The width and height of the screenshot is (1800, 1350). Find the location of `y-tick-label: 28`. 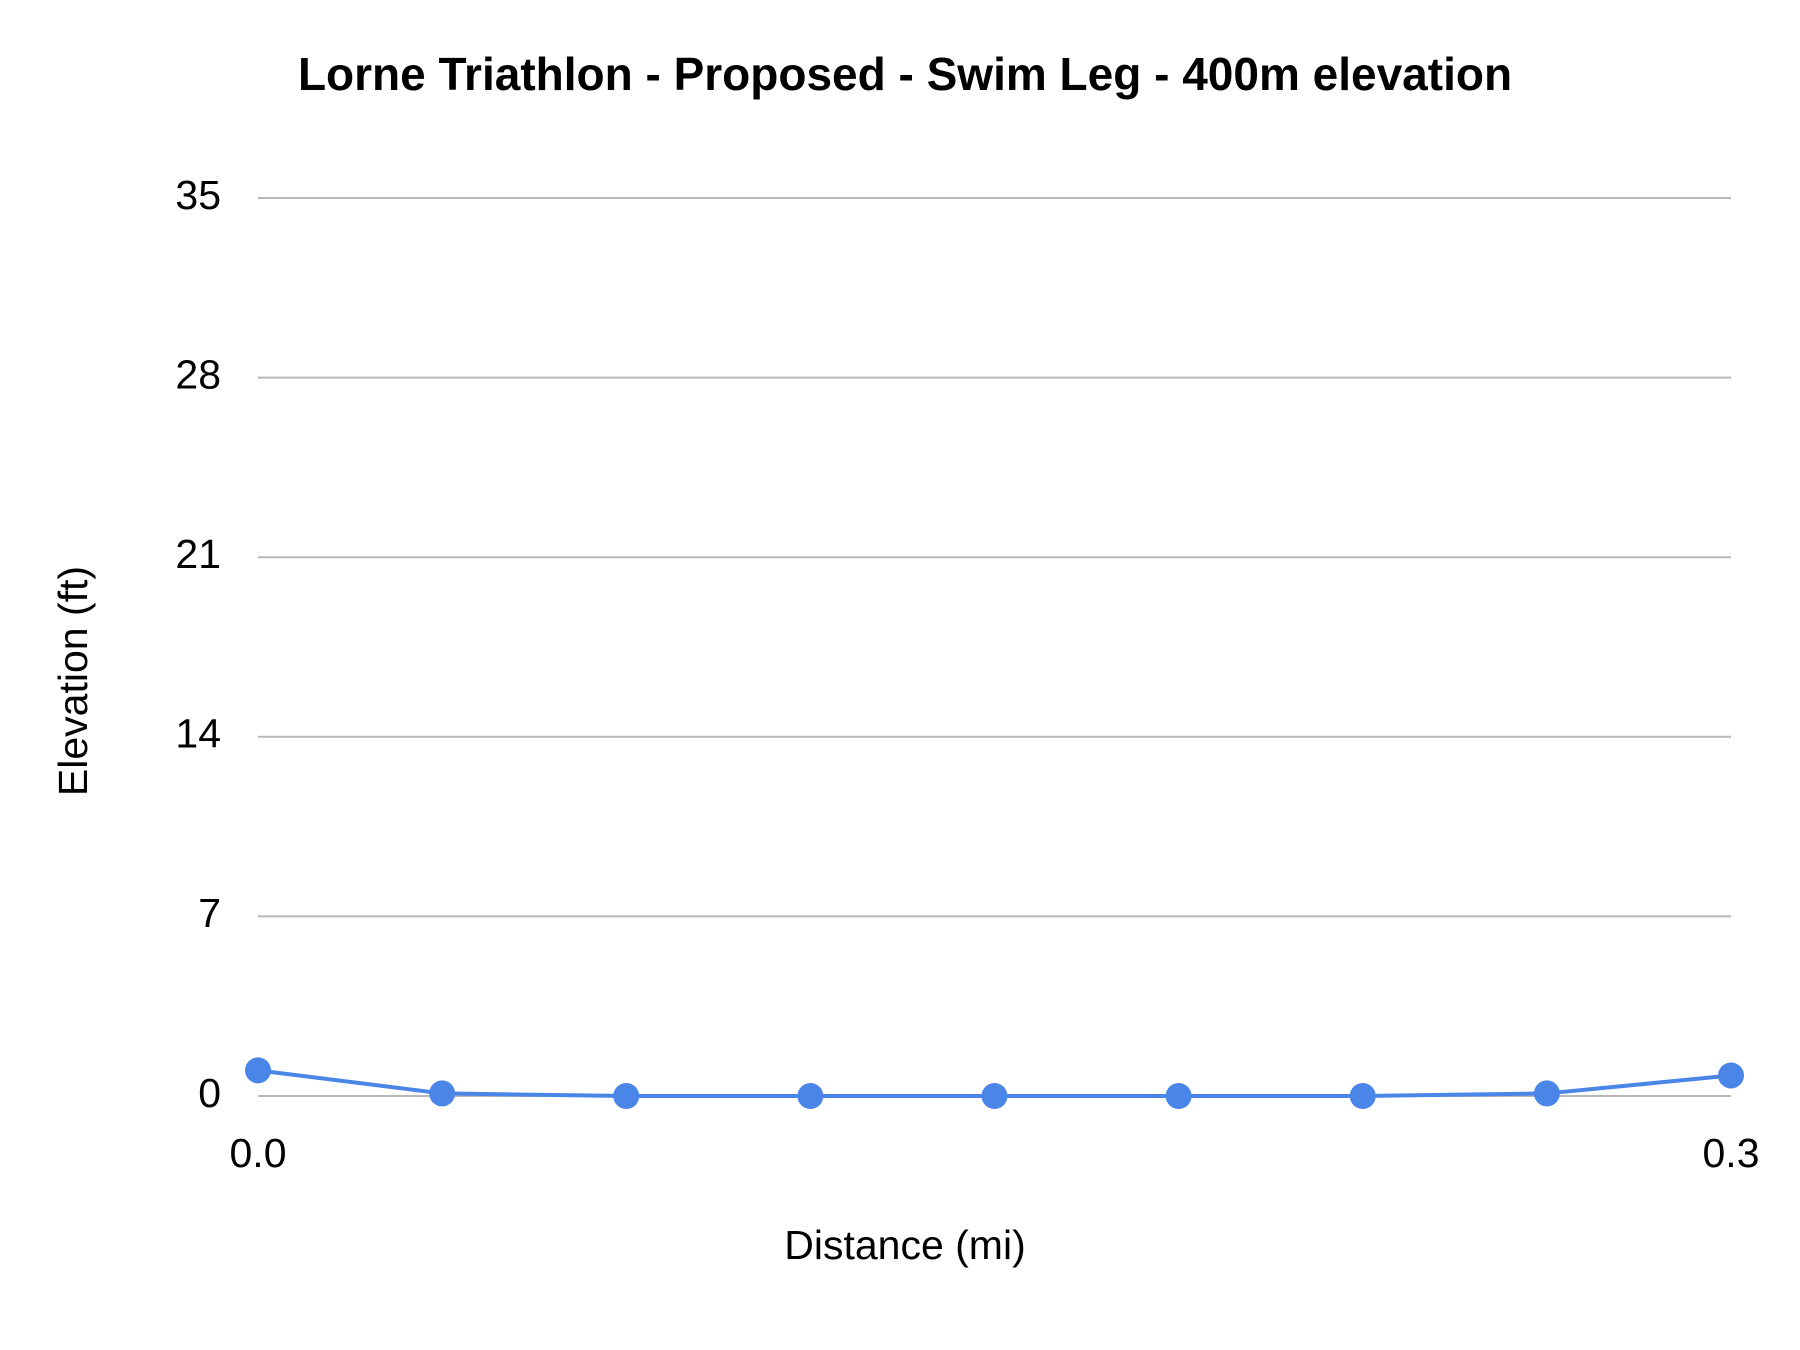

y-tick-label: 28 is located at coordinates (198, 374).